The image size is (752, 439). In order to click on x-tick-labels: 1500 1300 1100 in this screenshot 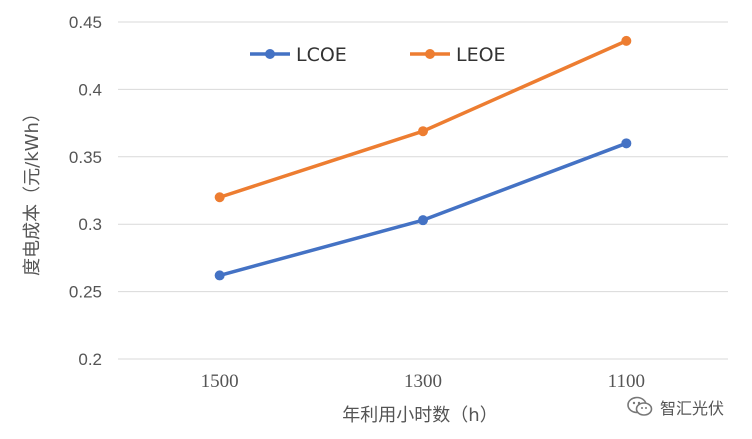, I will do `click(423, 381)`.